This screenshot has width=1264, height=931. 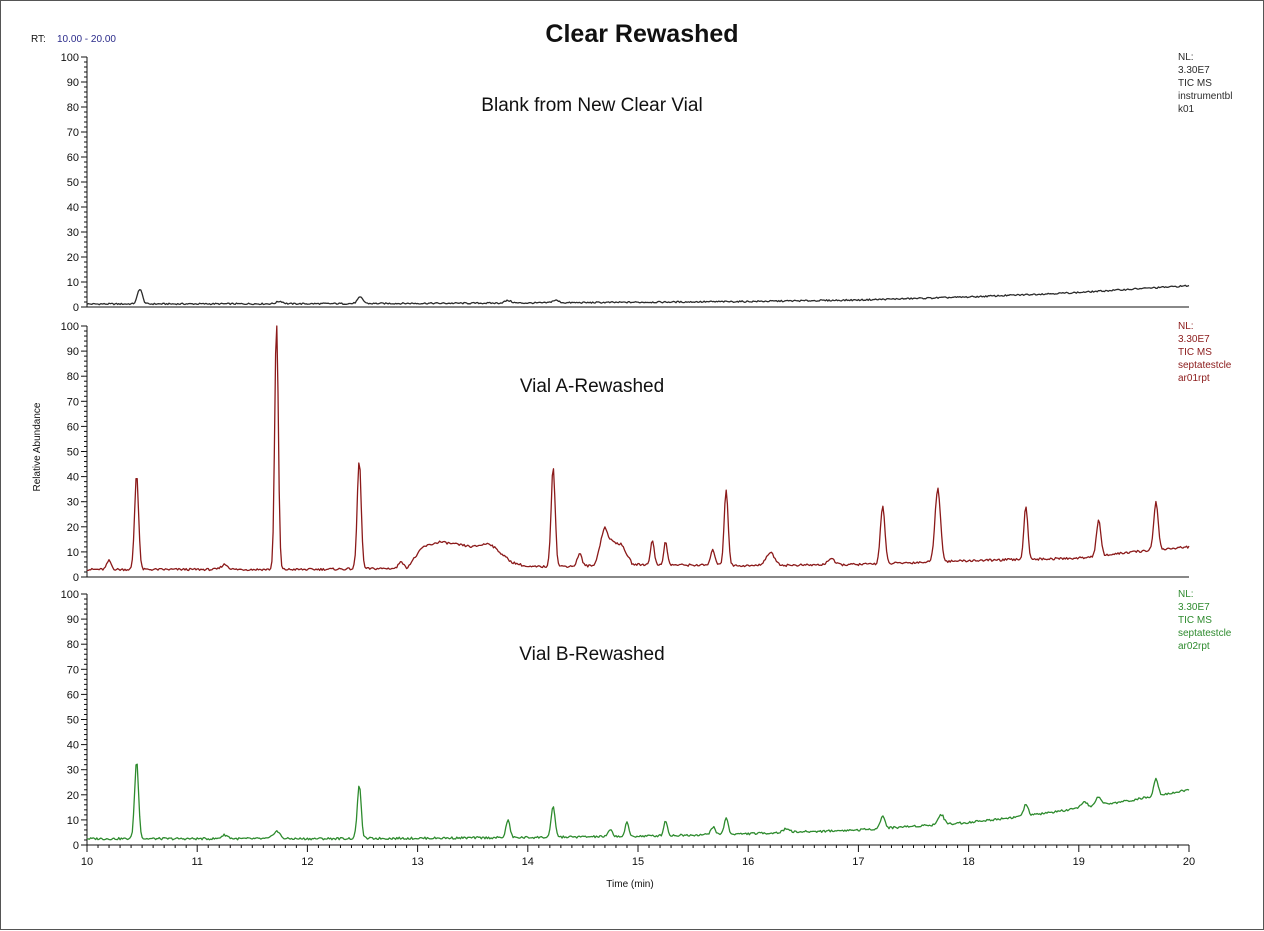 What do you see at coordinates (307, 862) in the screenshot?
I see `x-tick-label: 12` at bounding box center [307, 862].